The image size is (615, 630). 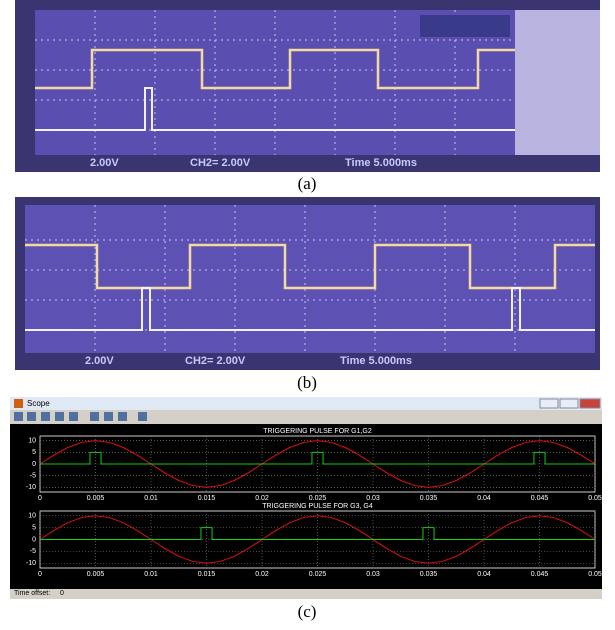 I want to click on minimize-button, so click(x=549, y=403).